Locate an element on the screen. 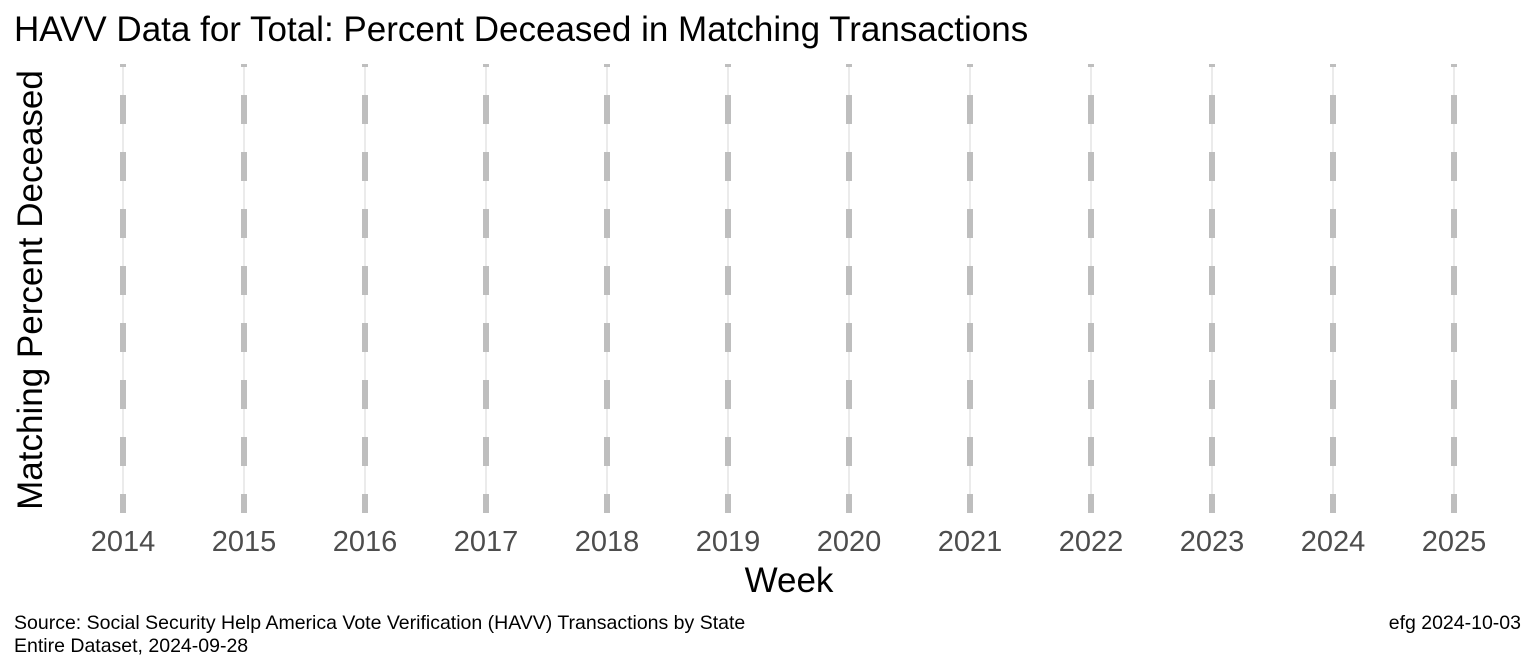  x-tick-label-2021: 2021 is located at coordinates (970, 542).